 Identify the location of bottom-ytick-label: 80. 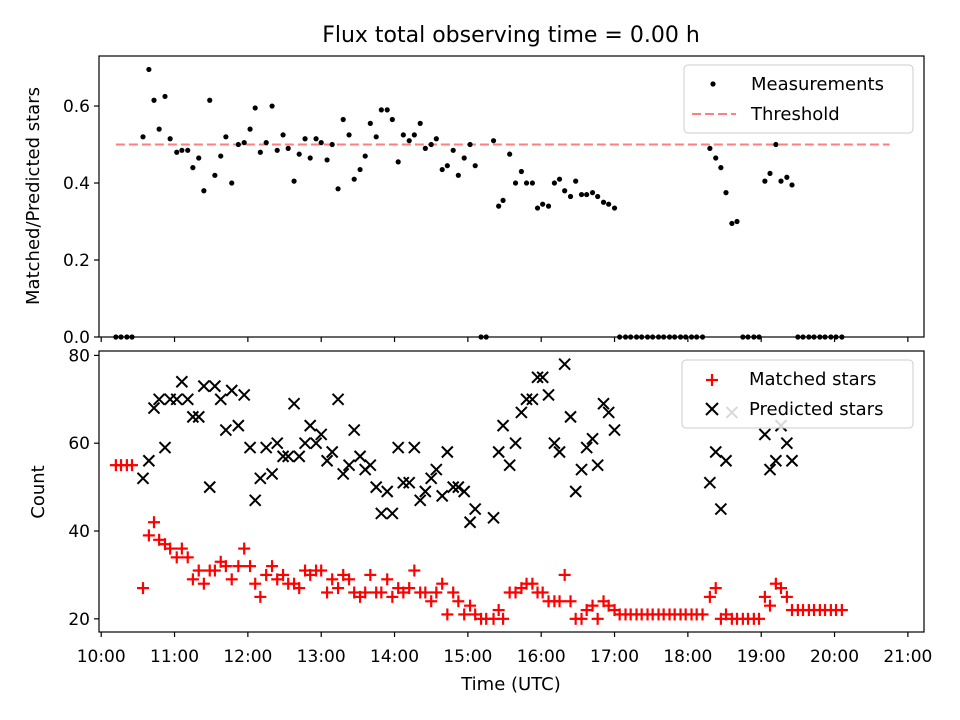
(79, 356).